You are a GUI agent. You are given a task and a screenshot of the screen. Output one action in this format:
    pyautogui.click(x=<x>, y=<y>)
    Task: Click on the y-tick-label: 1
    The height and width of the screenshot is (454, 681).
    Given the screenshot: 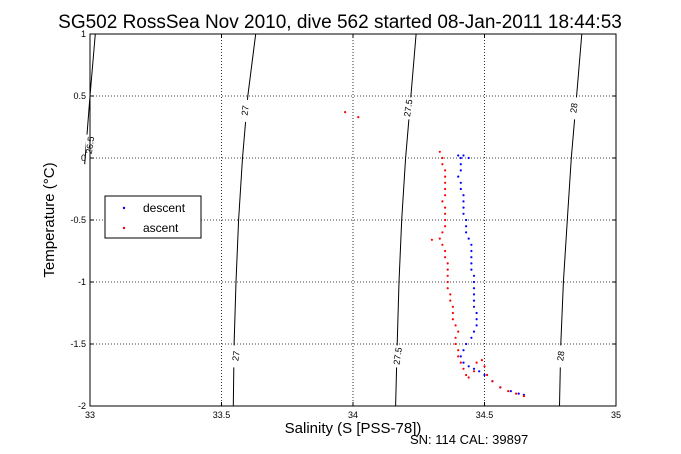 What is the action you would take?
    pyautogui.click(x=83, y=34)
    